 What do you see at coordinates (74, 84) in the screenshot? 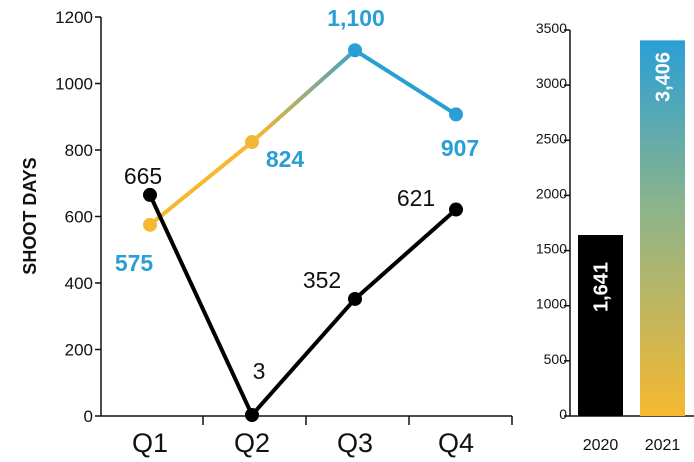
I see `y-tick-label: 1000` at bounding box center [74, 84].